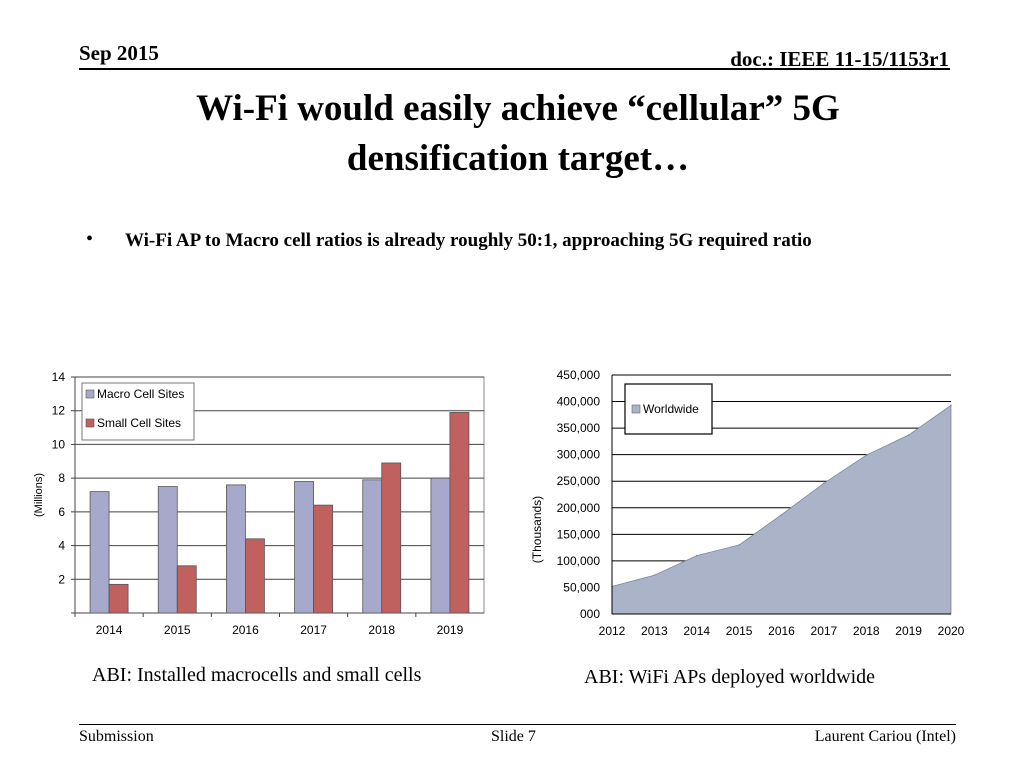 The height and width of the screenshot is (768, 1024). What do you see at coordinates (140, 394) in the screenshot?
I see `legend-label: Macro Cell Sites` at bounding box center [140, 394].